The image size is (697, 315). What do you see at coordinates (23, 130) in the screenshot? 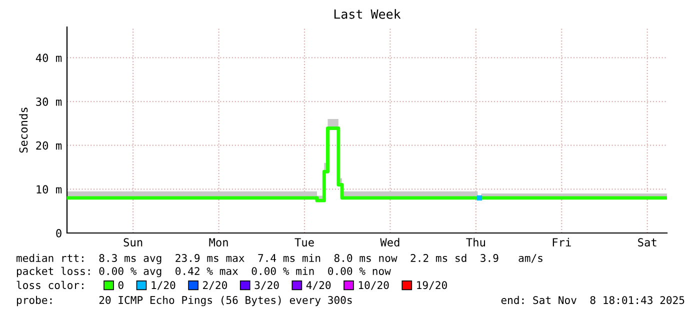
I see `y-axis-title: Seconds` at bounding box center [23, 130].